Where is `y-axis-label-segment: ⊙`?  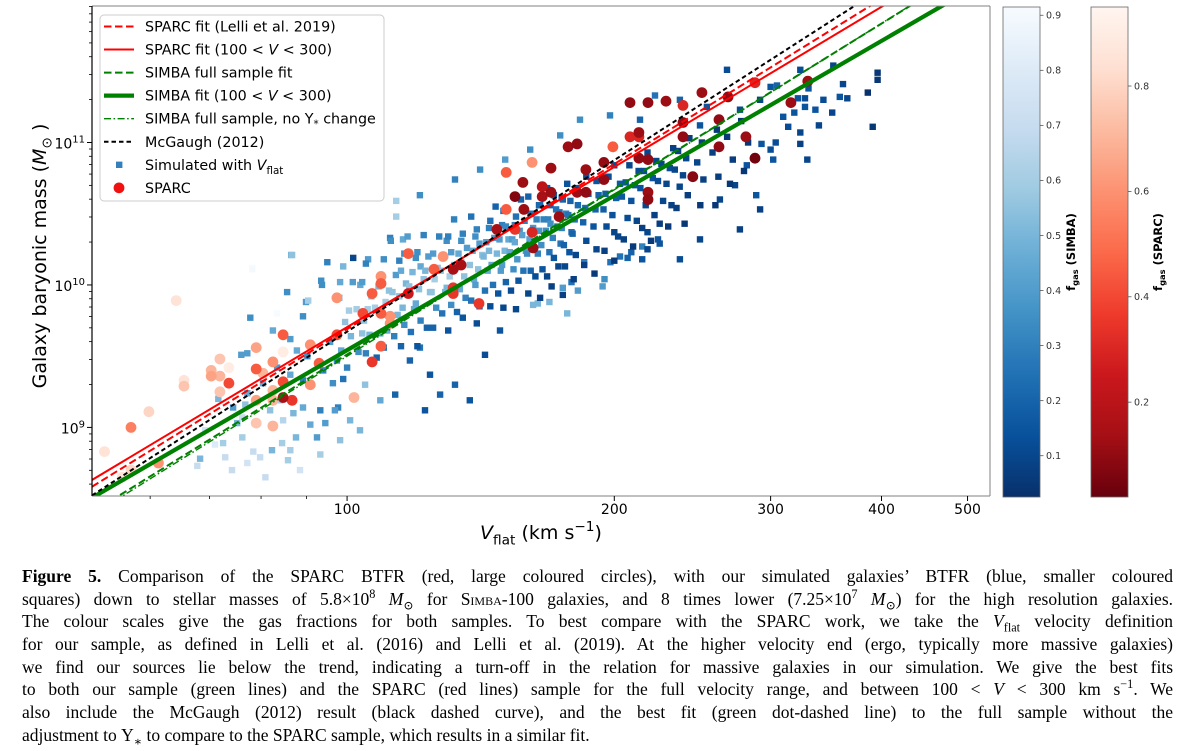
y-axis-label-segment: ⊙ is located at coordinates (47, 142).